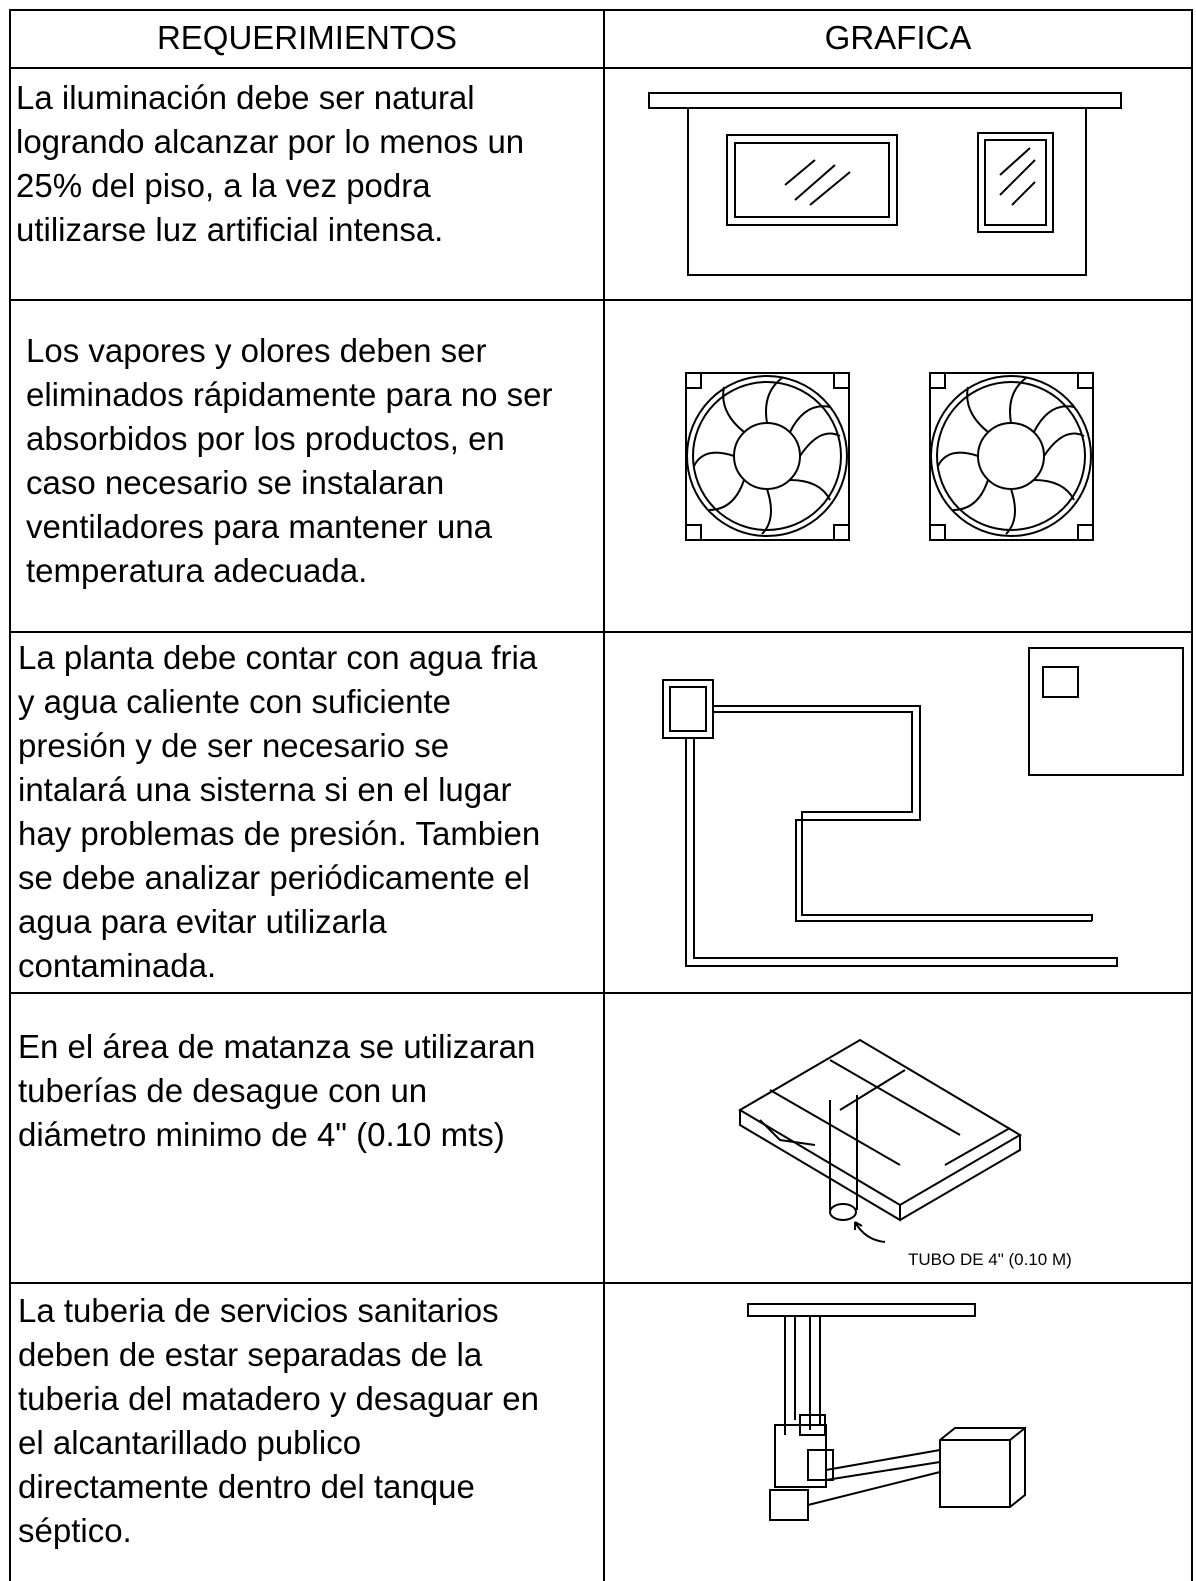 This screenshot has width=1196, height=1581. I want to click on column-header: REQUERIMIENTOS, so click(307, 37).